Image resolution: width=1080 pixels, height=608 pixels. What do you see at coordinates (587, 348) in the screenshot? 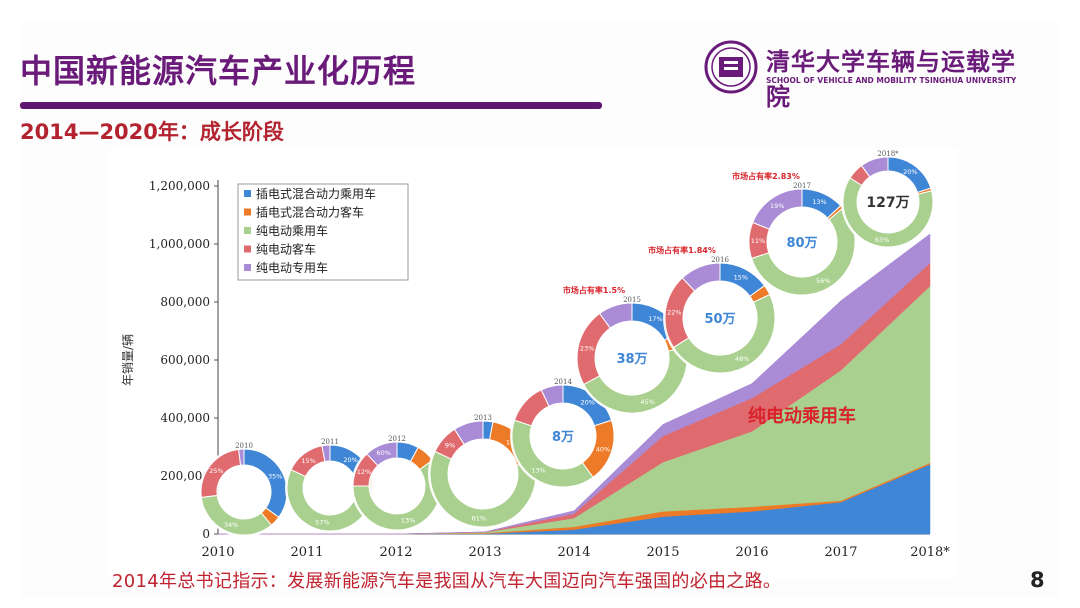
I see `donut-percent-label: 23%` at bounding box center [587, 348].